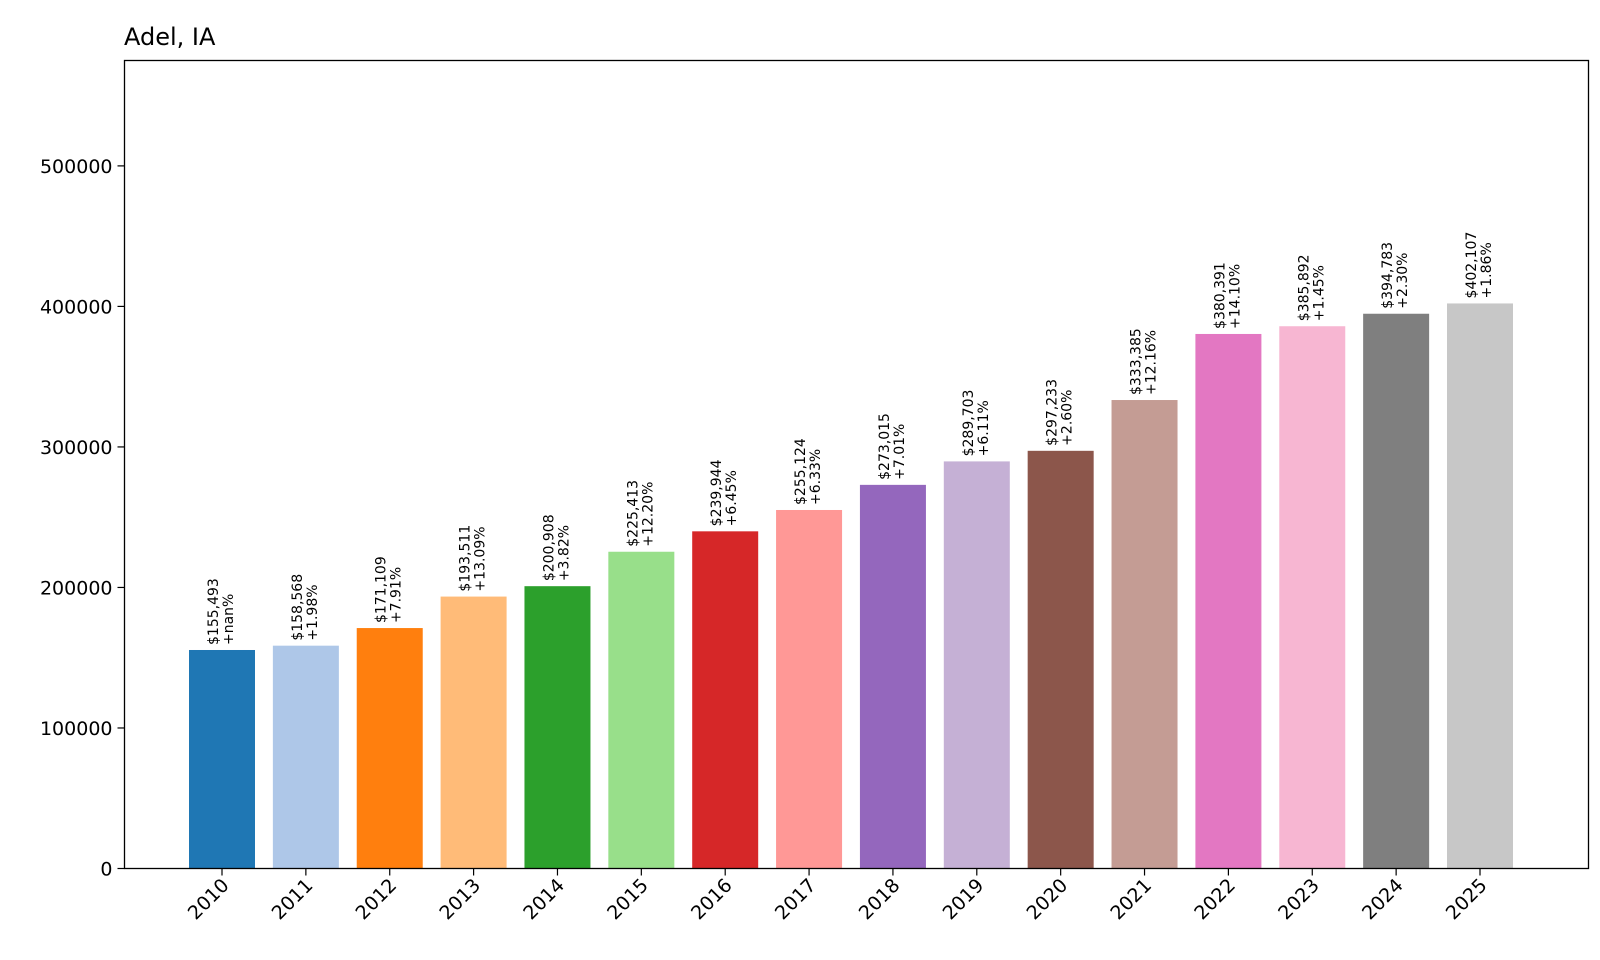 The width and height of the screenshot is (1600, 960). What do you see at coordinates (1304, 287) in the screenshot?
I see `bar-value-label: $385,892` at bounding box center [1304, 287].